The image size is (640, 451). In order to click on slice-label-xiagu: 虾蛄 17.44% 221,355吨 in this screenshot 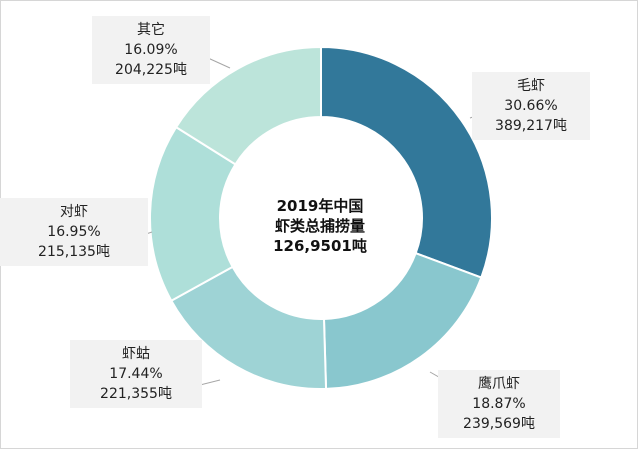, I will do `click(136, 374)`.